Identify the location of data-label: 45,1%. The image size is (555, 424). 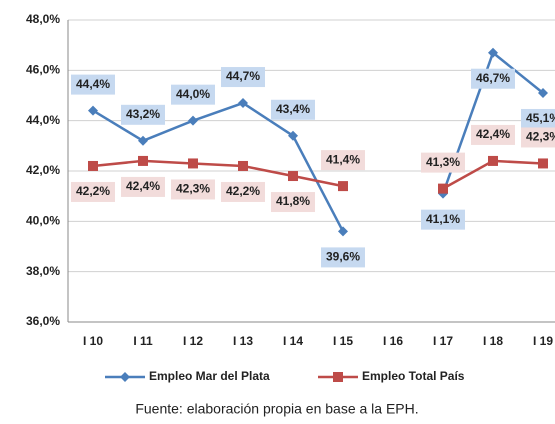
(540, 118).